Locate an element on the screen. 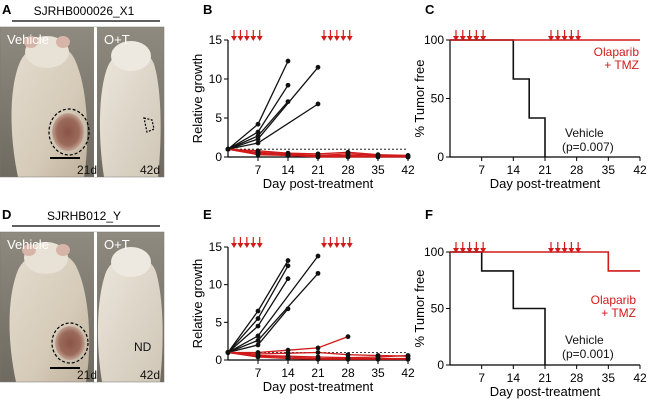  x-tick-label: 42 is located at coordinates (640, 378).